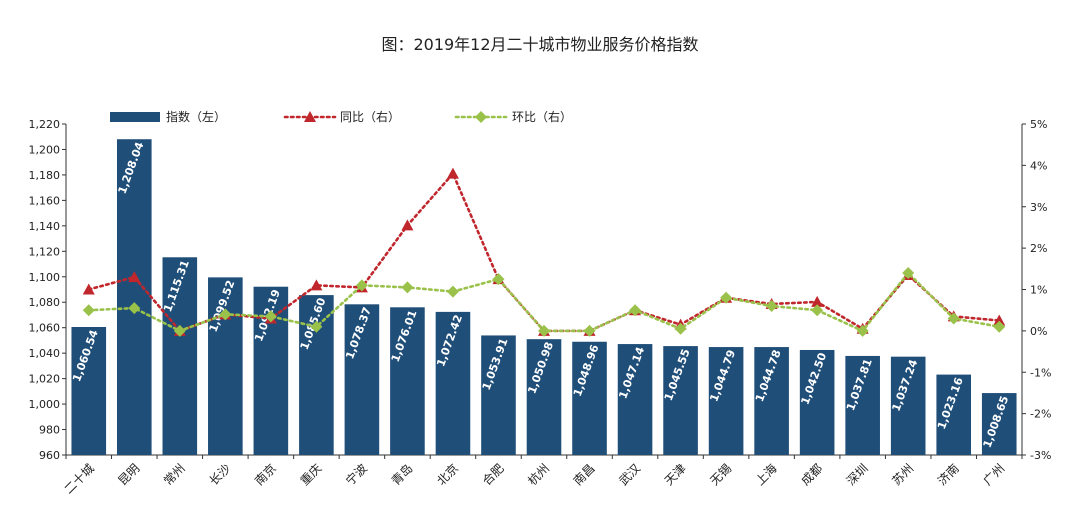 The width and height of the screenshot is (1080, 515). What do you see at coordinates (265, 475) in the screenshot?
I see `x-category-label: 南京` at bounding box center [265, 475].